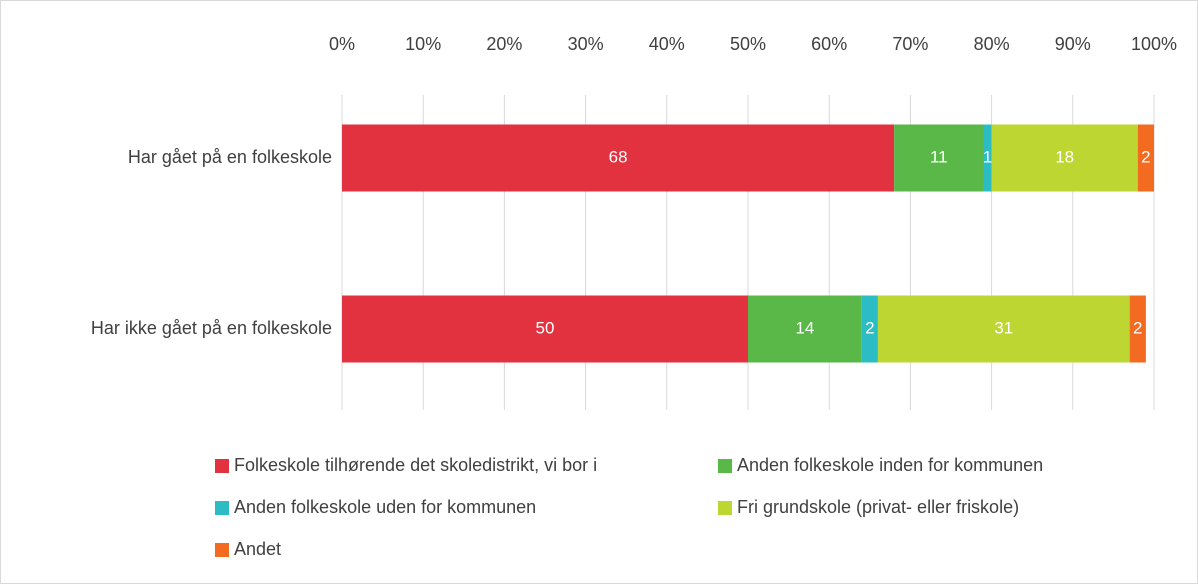  What do you see at coordinates (890, 465) in the screenshot?
I see `legend-label: Anden folkeskole inden for kommunen` at bounding box center [890, 465].